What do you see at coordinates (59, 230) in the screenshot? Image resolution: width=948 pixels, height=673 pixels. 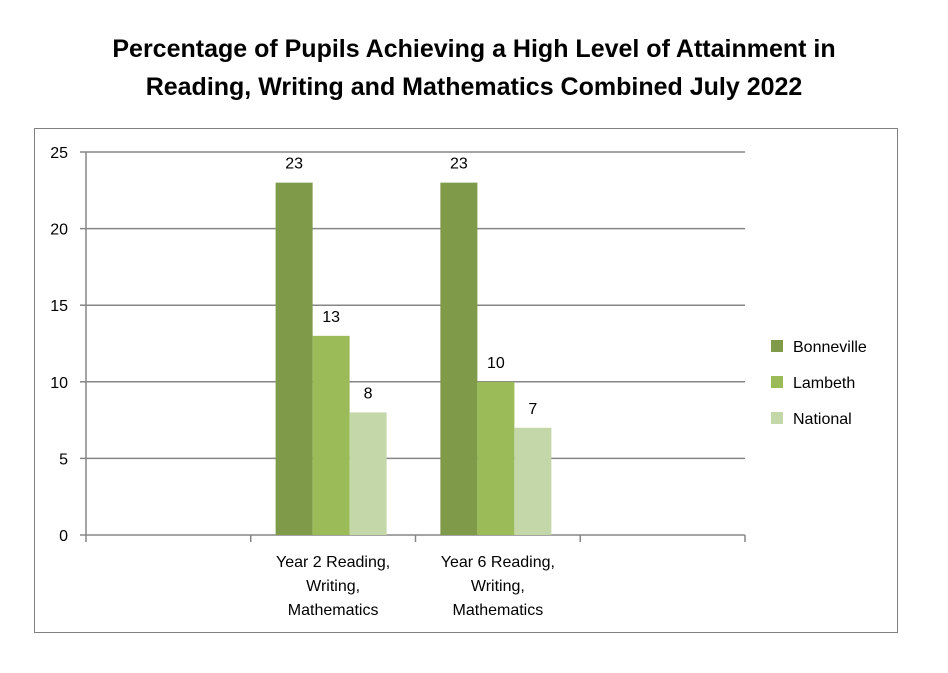 I see `y-tick-label: 20` at bounding box center [59, 230].